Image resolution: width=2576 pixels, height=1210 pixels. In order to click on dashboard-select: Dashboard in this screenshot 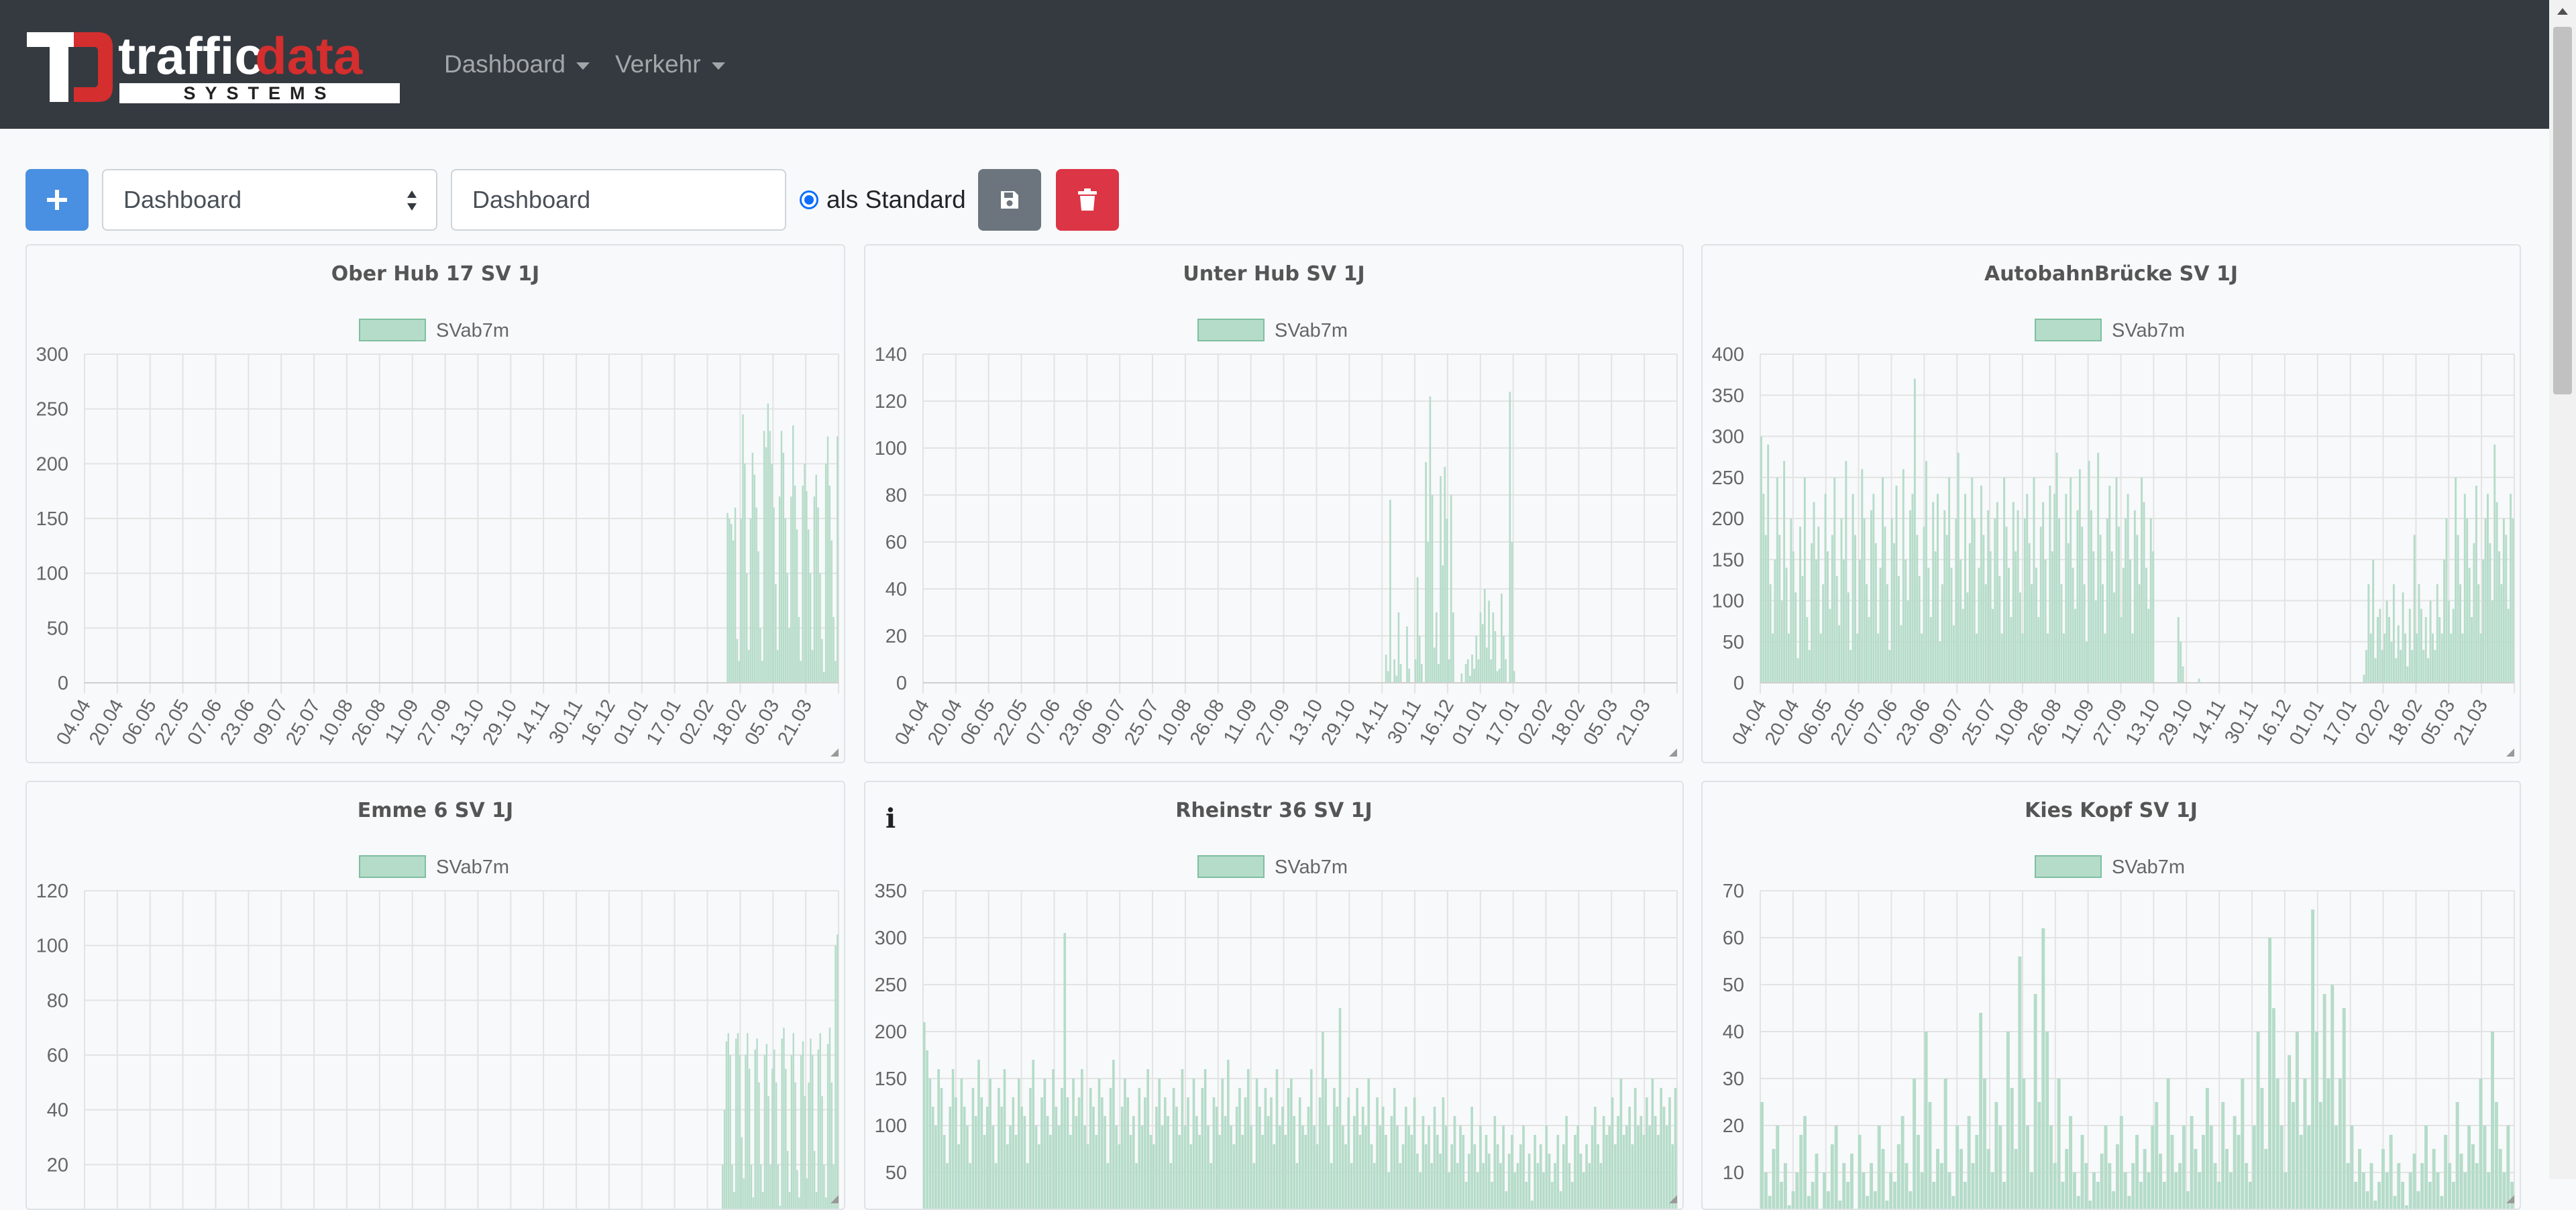, I will do `click(269, 200)`.